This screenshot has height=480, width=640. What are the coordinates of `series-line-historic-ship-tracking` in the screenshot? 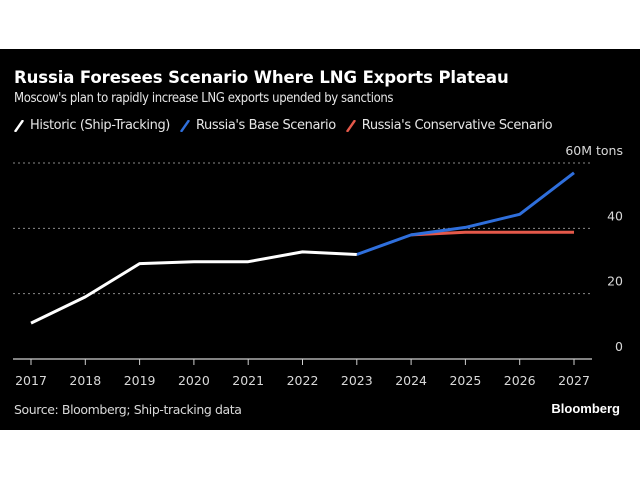 It's located at (193, 287).